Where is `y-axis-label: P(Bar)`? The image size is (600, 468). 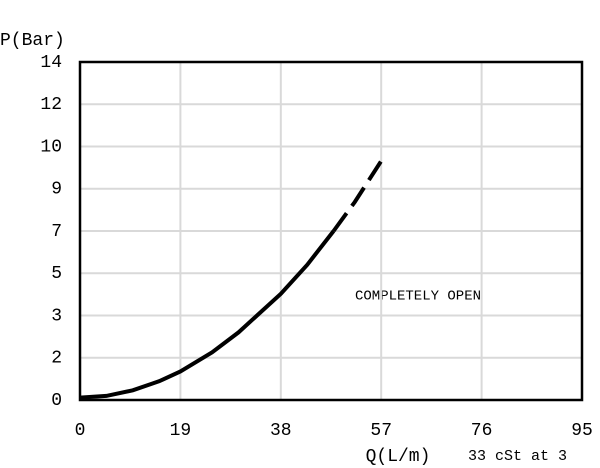
y-axis-label: P(Bar) is located at coordinates (32, 41).